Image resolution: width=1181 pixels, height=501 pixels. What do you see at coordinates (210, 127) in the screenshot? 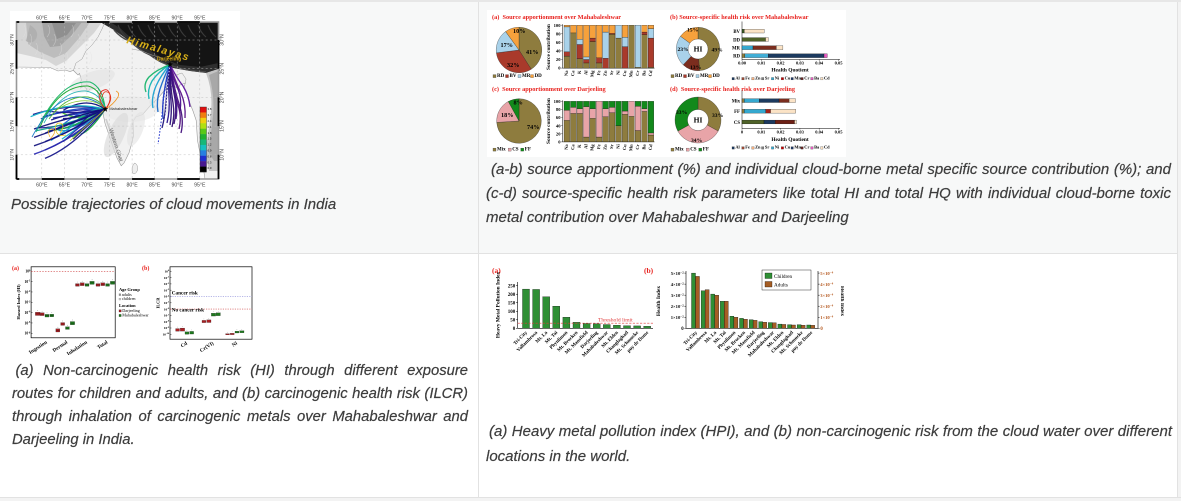
I see `svg-text: 2.1` at bounding box center [210, 127].